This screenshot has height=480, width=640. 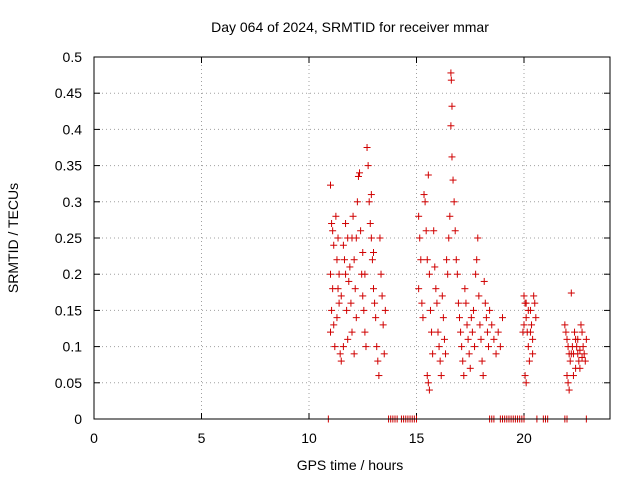 What do you see at coordinates (524, 438) in the screenshot?
I see `x-tick-label: 20` at bounding box center [524, 438].